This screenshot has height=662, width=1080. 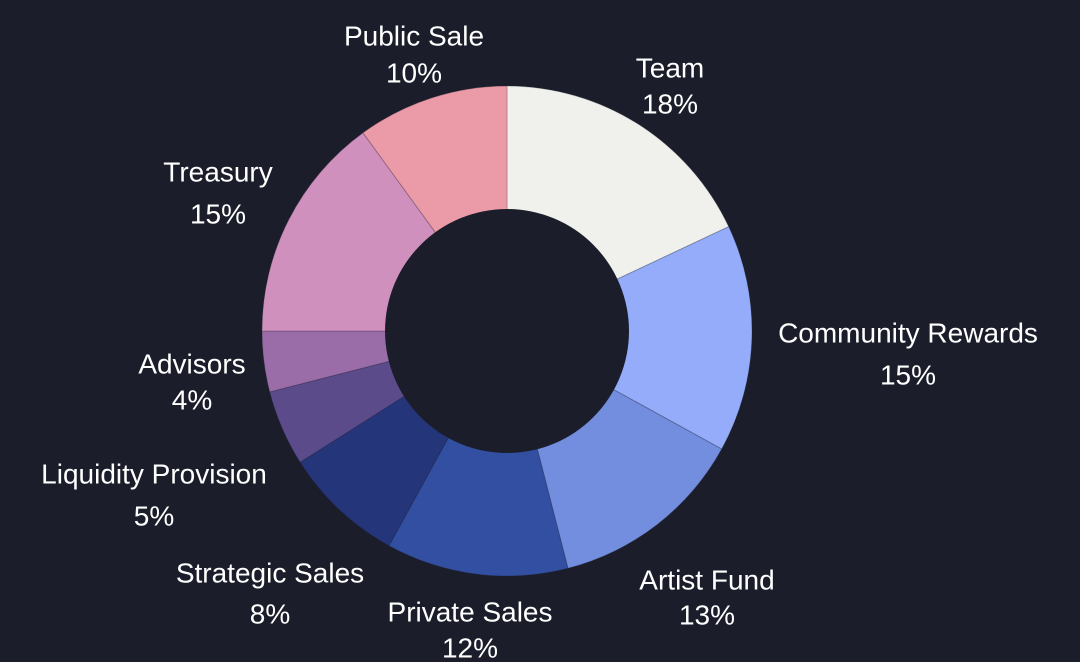 I want to click on slice-label-liquidity-provision: Liquidity Provision, so click(x=154, y=474).